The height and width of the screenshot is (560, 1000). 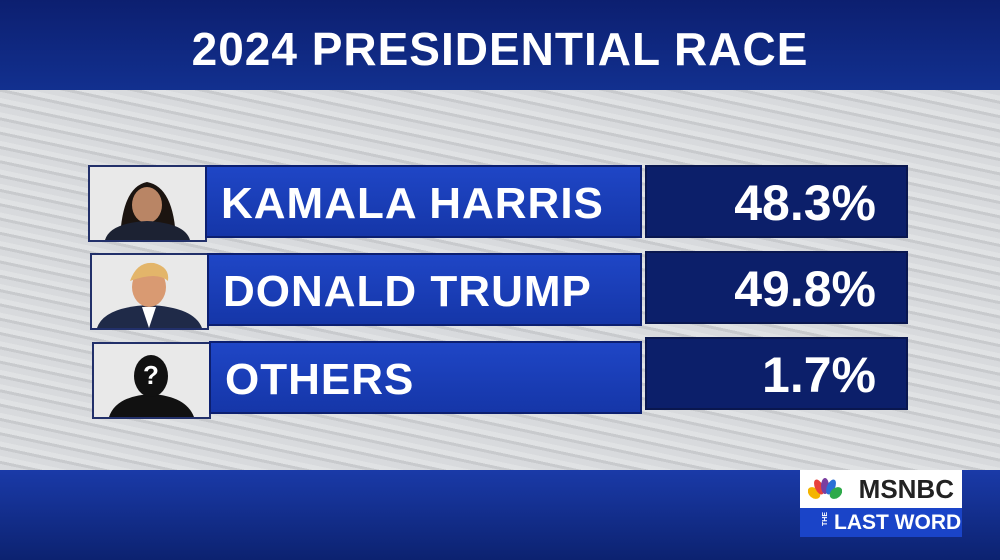 I want to click on network-name: MSNBC, so click(x=881, y=489).